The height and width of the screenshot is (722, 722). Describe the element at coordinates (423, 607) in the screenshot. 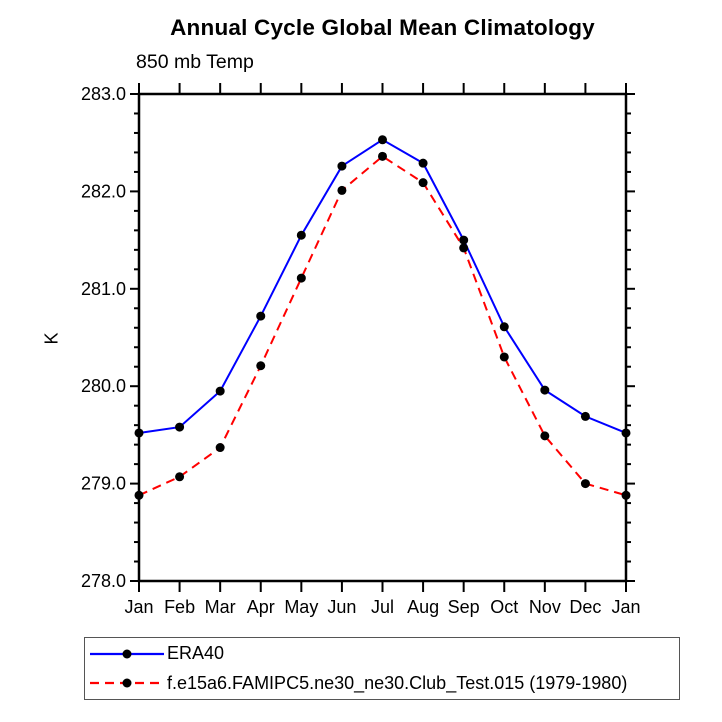

I see `x-tick-label: Aug` at that location.